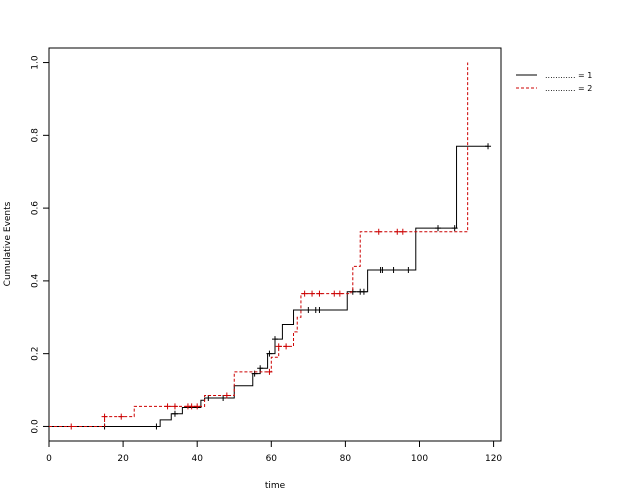 The height and width of the screenshot is (504, 630). I want to click on x-tick-label: 80, so click(346, 459).